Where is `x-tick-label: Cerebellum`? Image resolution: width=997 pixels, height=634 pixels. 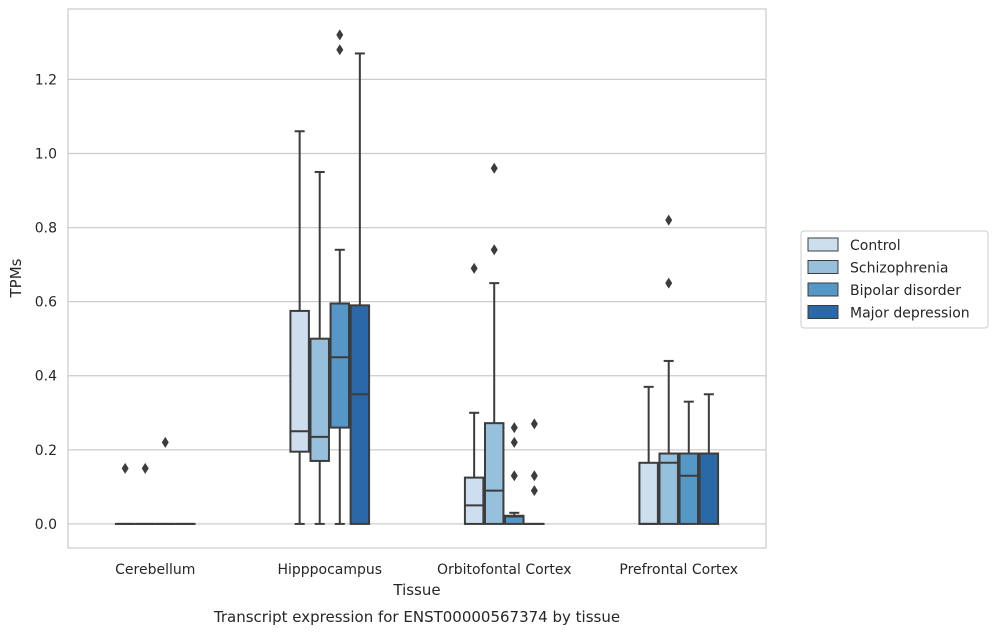 x-tick-label: Cerebellum is located at coordinates (155, 570).